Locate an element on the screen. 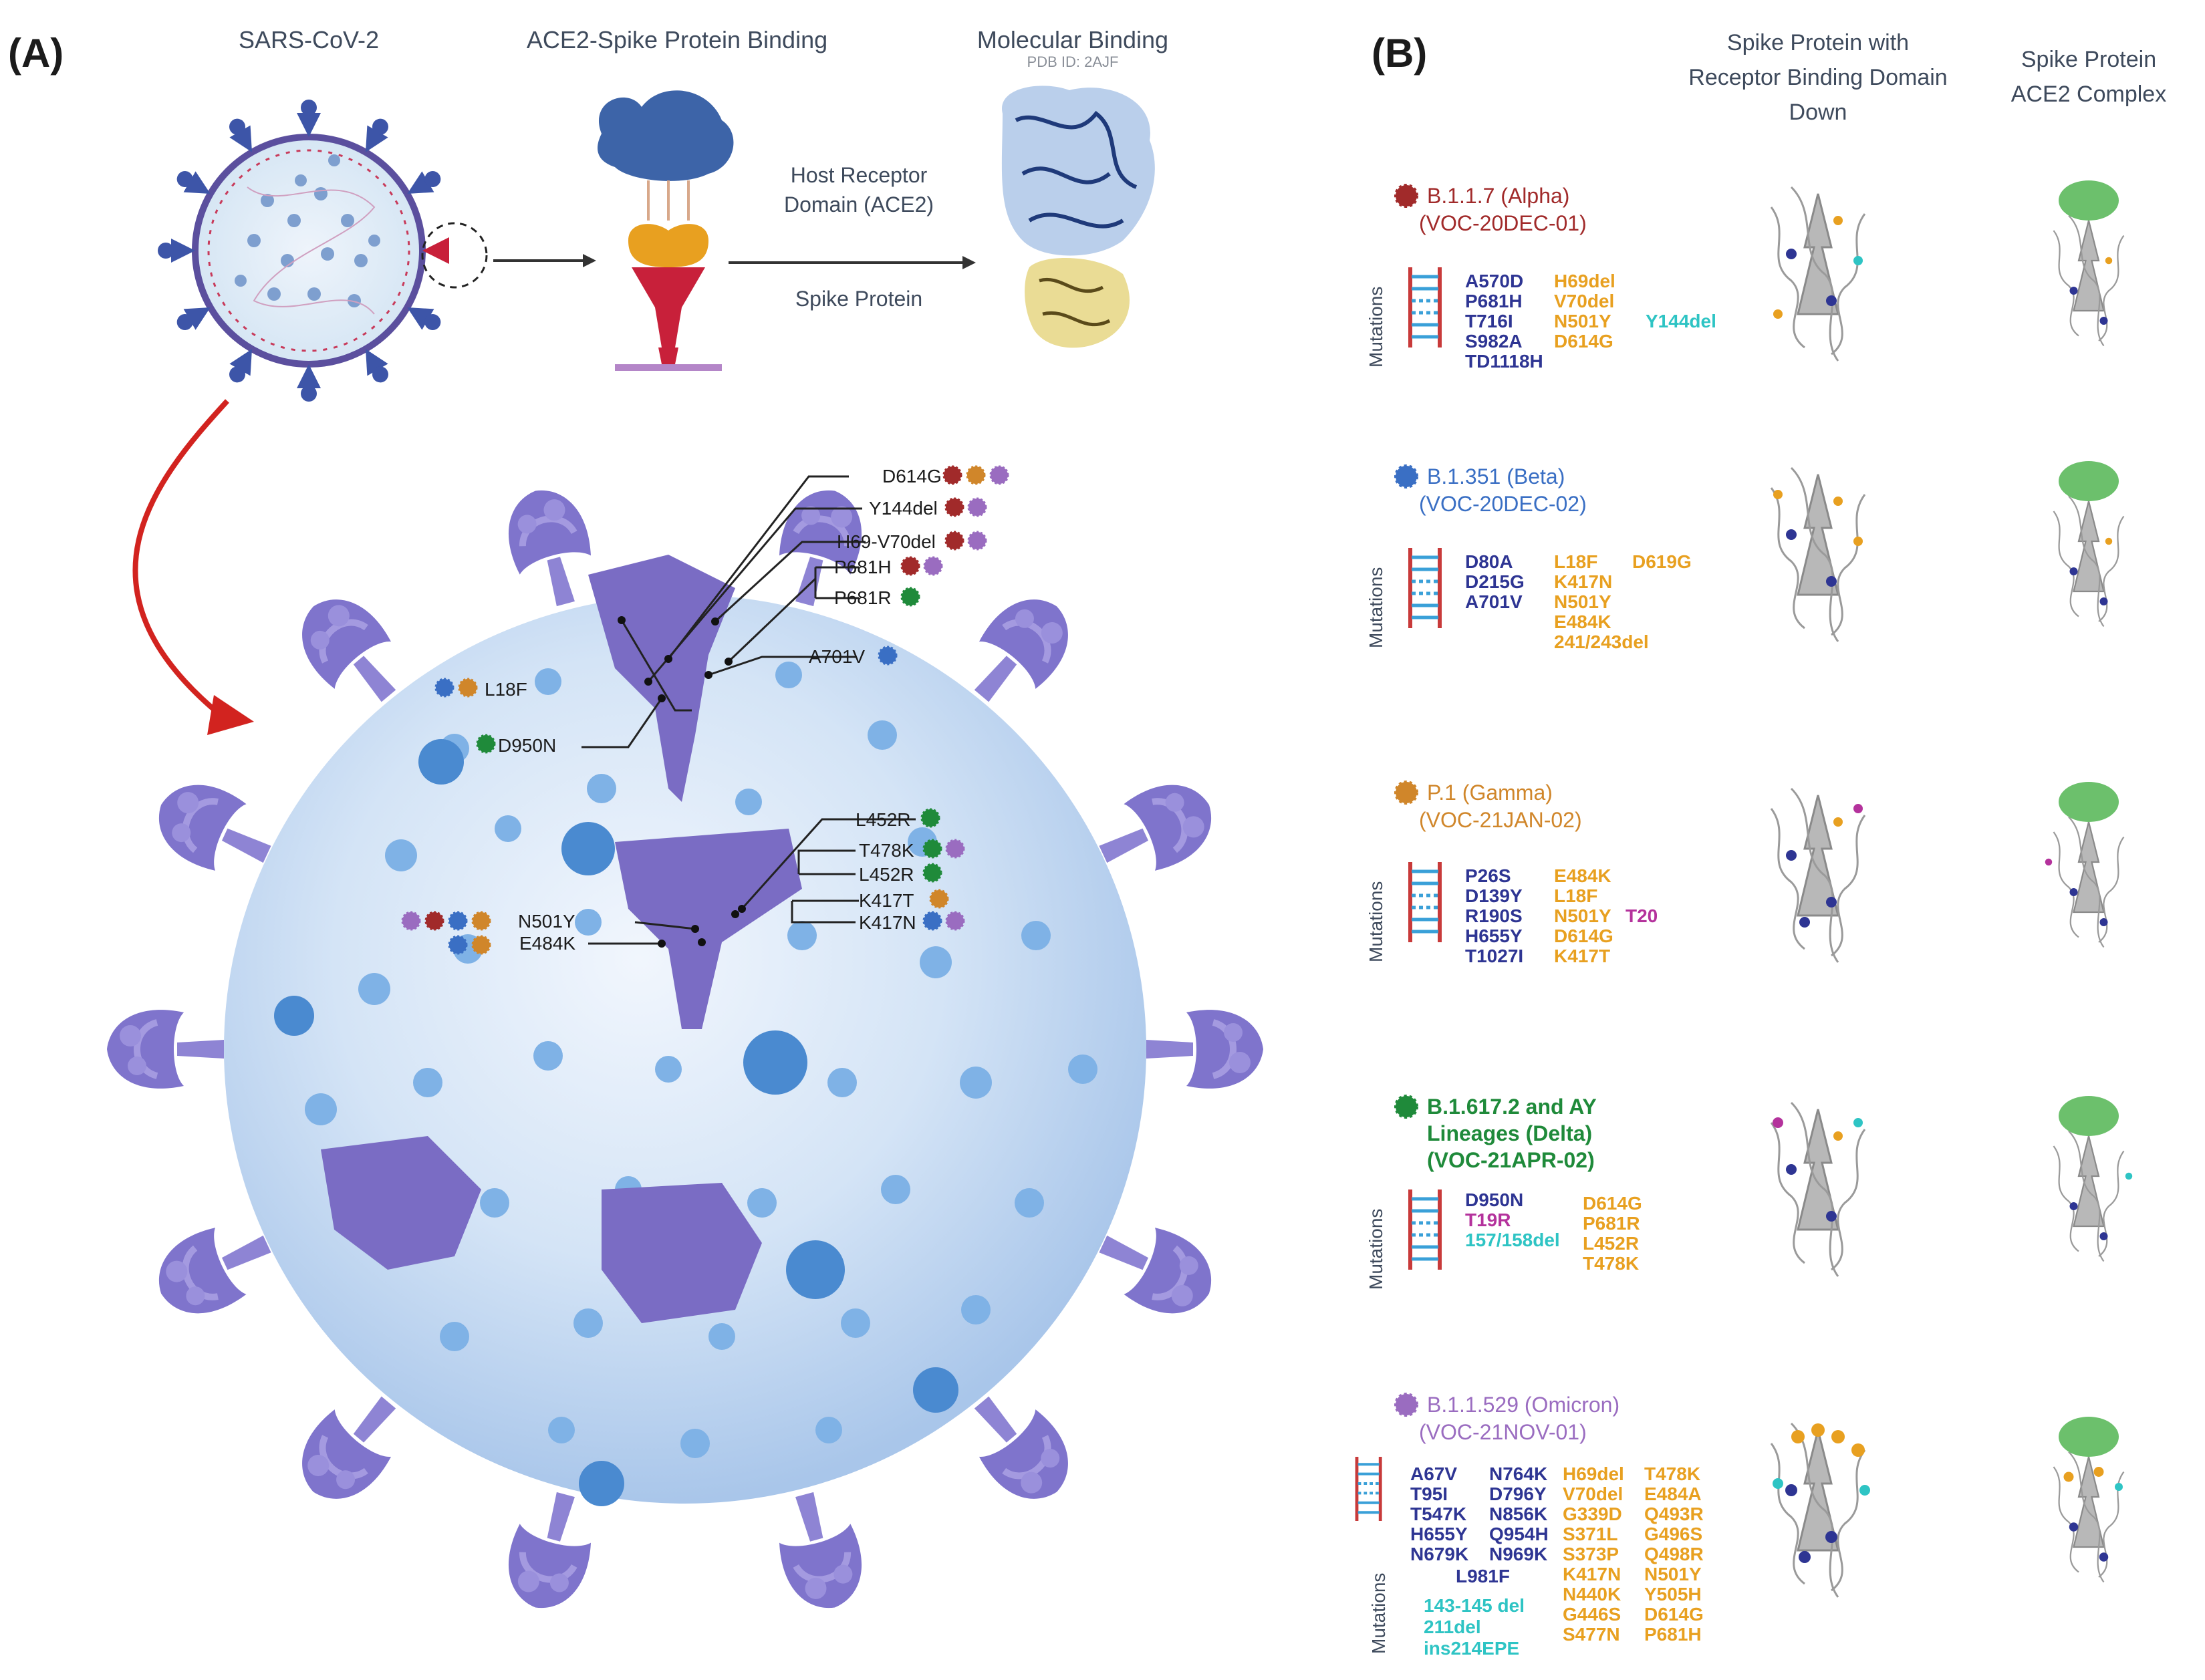  gamma-structure-ace2-complex is located at coordinates (2085, 865).